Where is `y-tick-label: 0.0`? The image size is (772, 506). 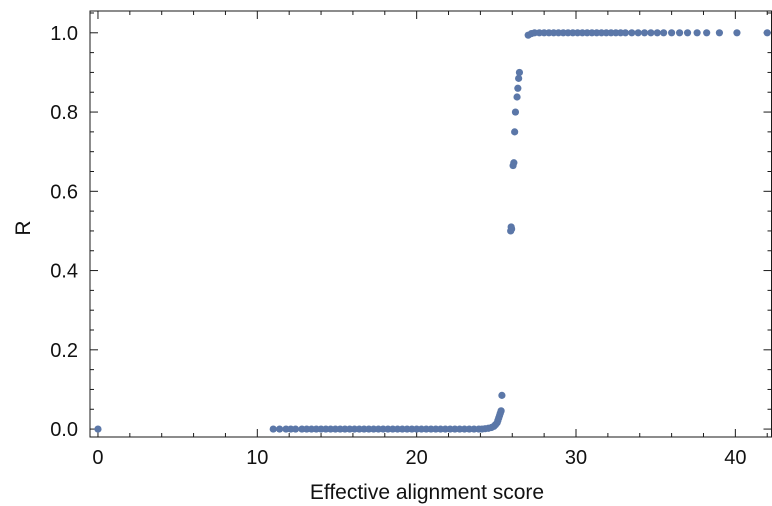
y-tick-label: 0.0 is located at coordinates (64, 430).